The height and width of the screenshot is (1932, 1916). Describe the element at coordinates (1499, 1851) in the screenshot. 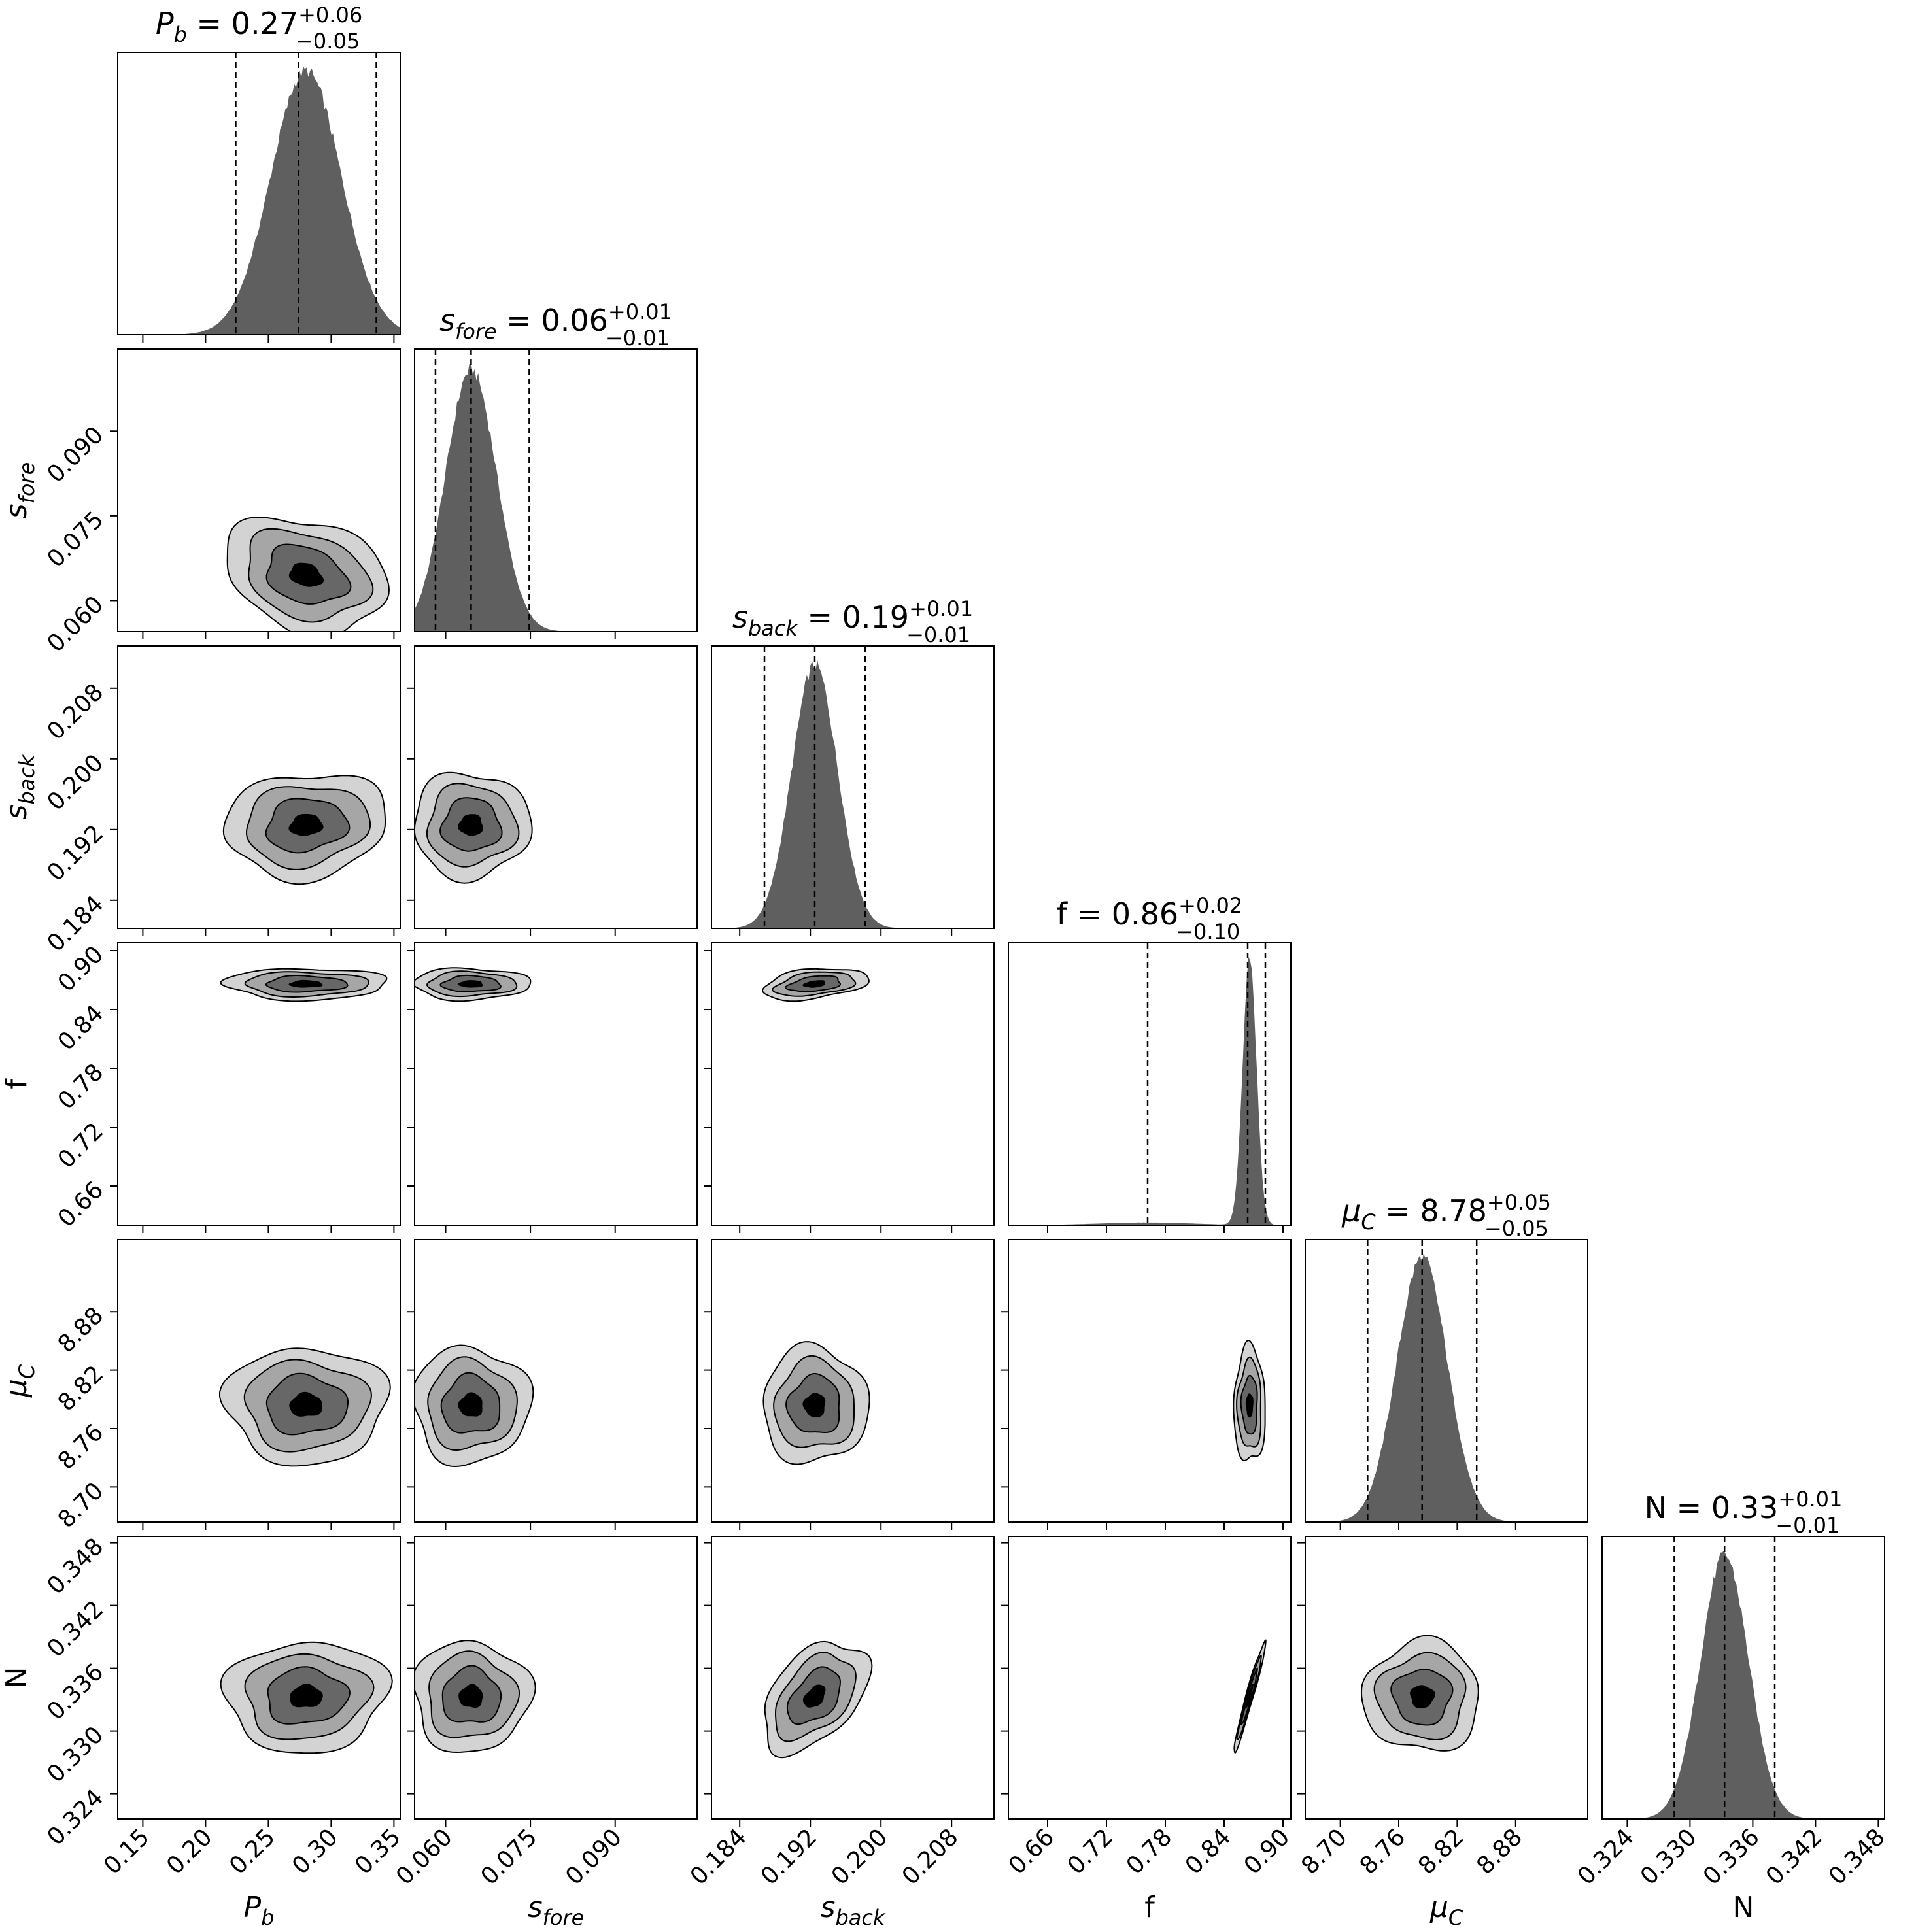

I see `x-tick-label: 8.88` at that location.